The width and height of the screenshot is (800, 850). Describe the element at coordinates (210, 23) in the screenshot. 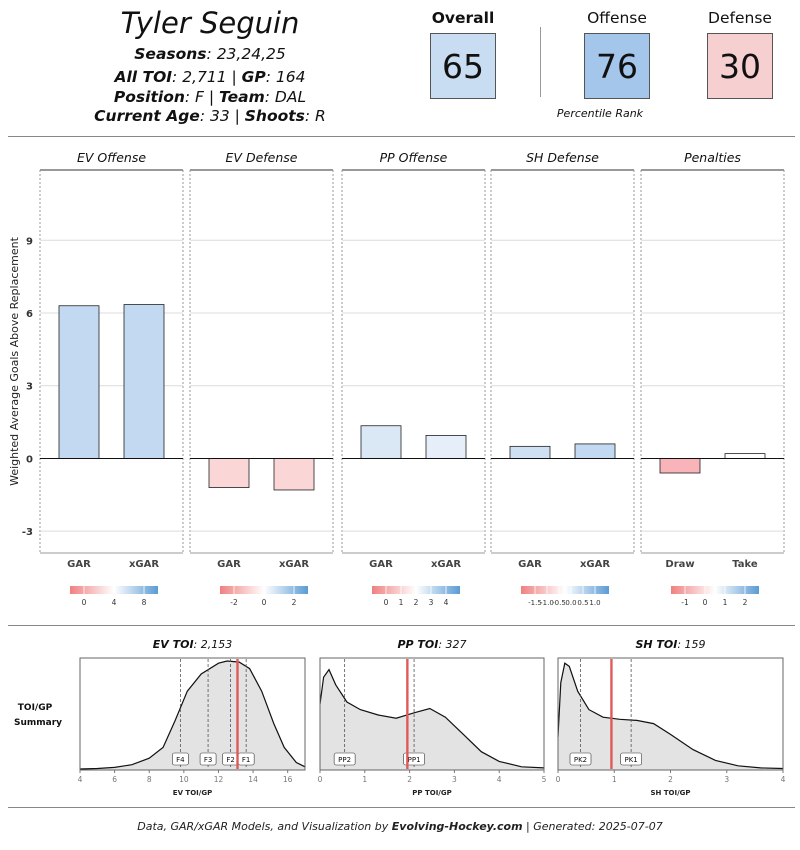

I see `player-name: Tyler Seguin` at that location.